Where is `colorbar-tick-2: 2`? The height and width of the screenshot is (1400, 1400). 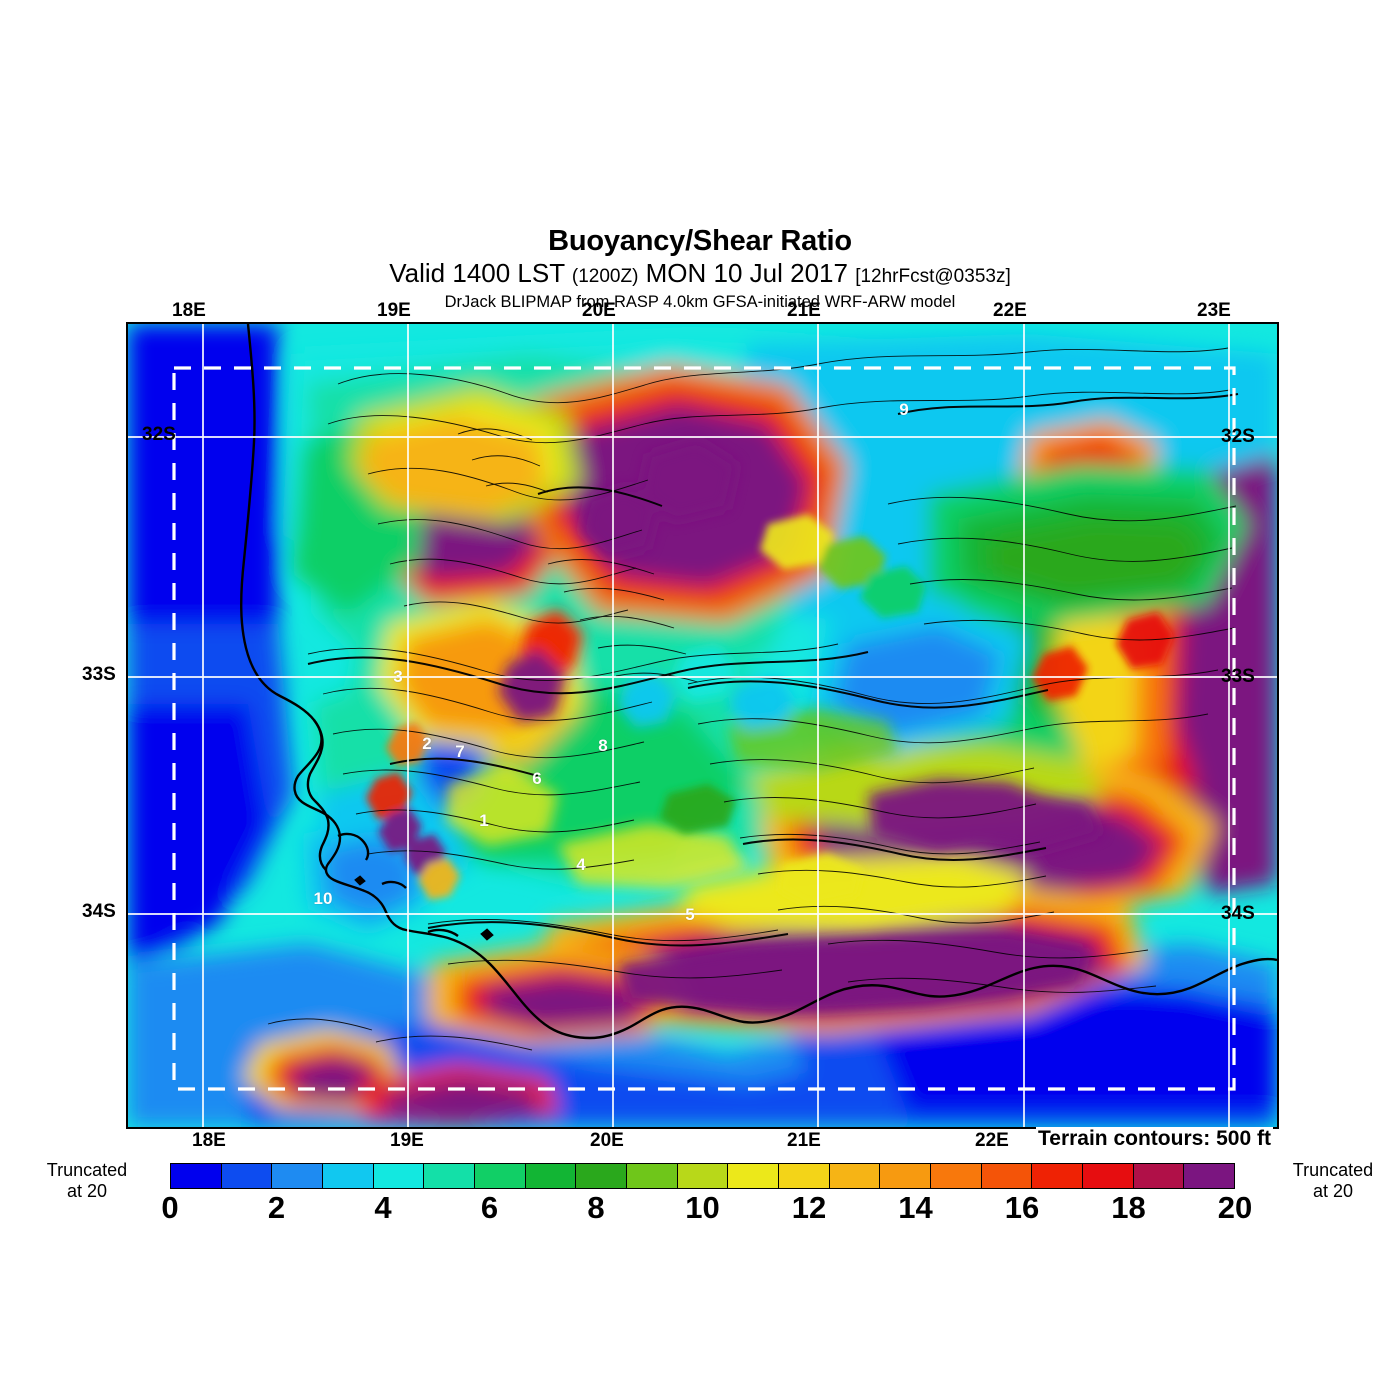
colorbar-tick-2: 2 is located at coordinates (276, 1207).